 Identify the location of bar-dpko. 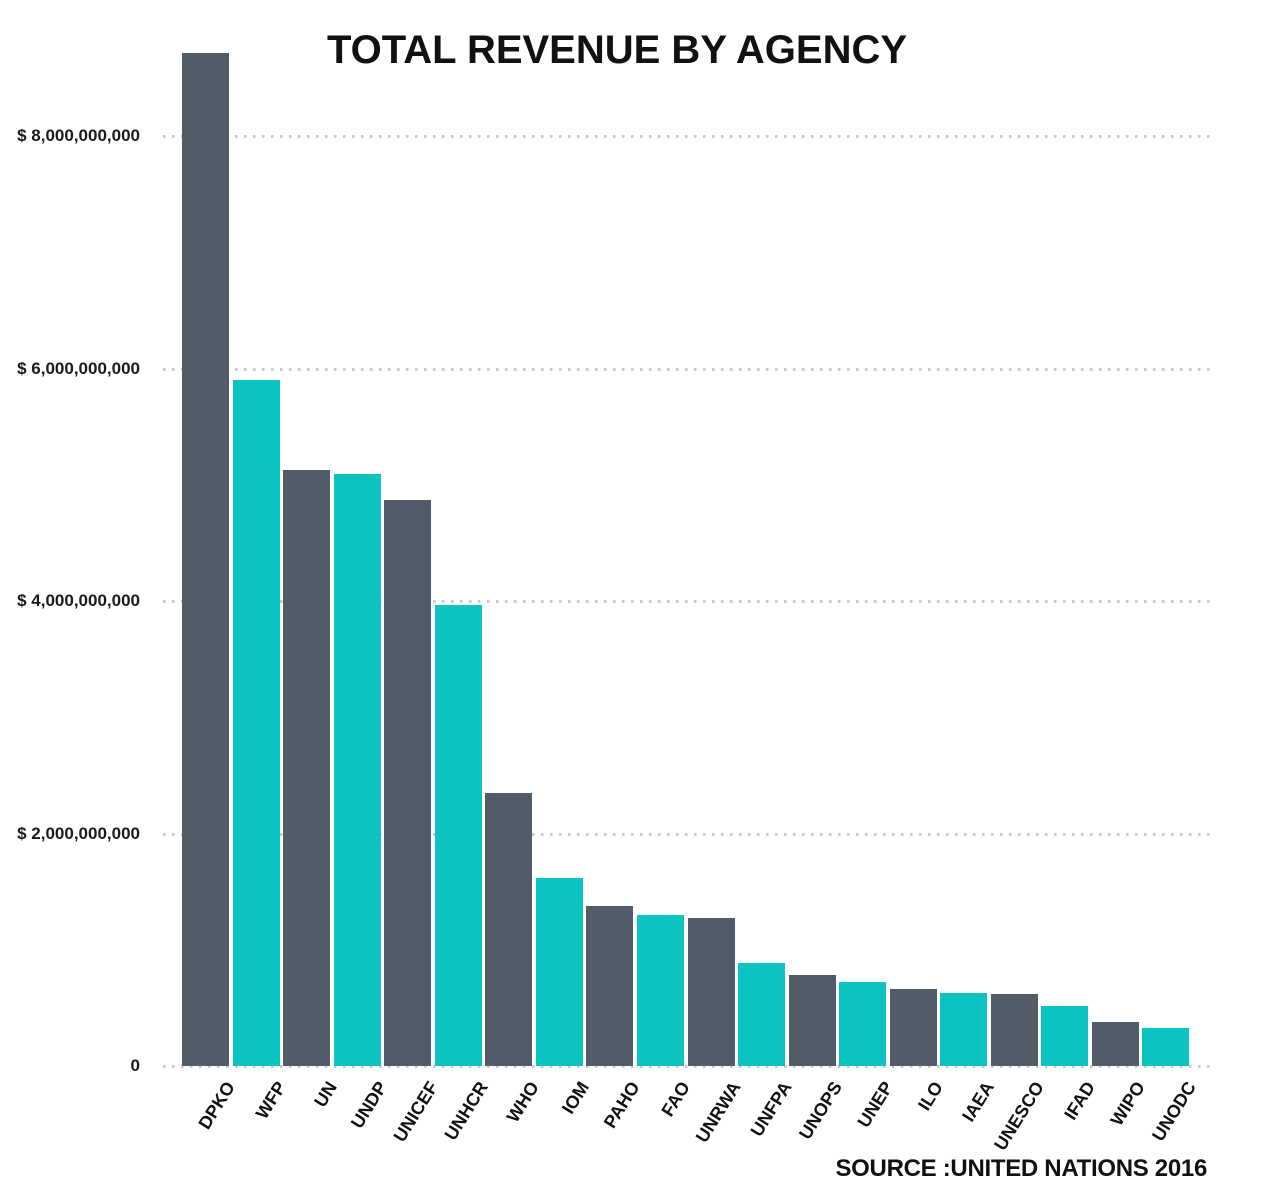
(205, 559).